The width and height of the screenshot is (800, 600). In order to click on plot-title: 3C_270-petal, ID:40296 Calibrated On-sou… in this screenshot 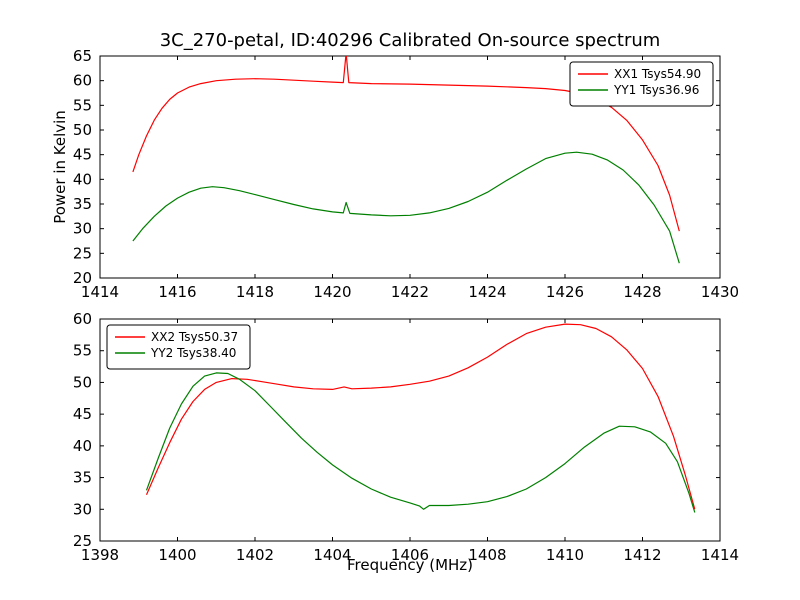, I will do `click(410, 40)`.